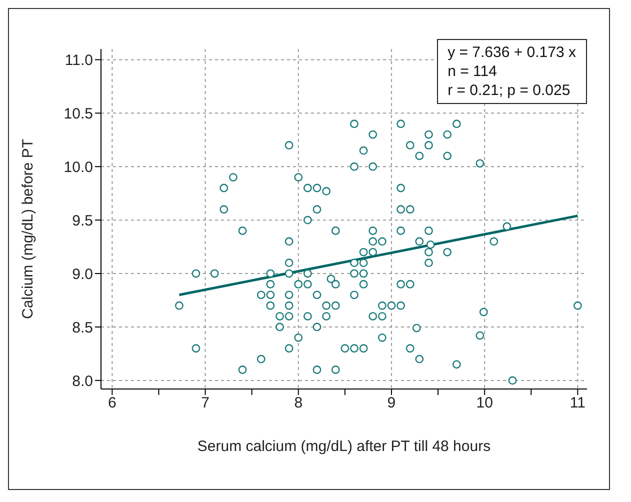  What do you see at coordinates (82, 327) in the screenshot?
I see `y-tick-label: 8.5` at bounding box center [82, 327].